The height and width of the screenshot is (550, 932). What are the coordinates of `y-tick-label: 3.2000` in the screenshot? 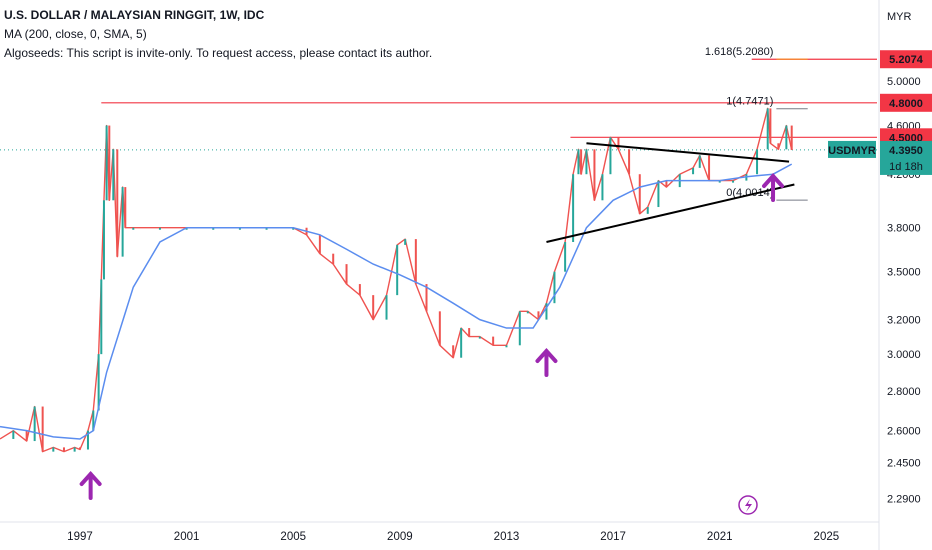 It's located at (904, 321).